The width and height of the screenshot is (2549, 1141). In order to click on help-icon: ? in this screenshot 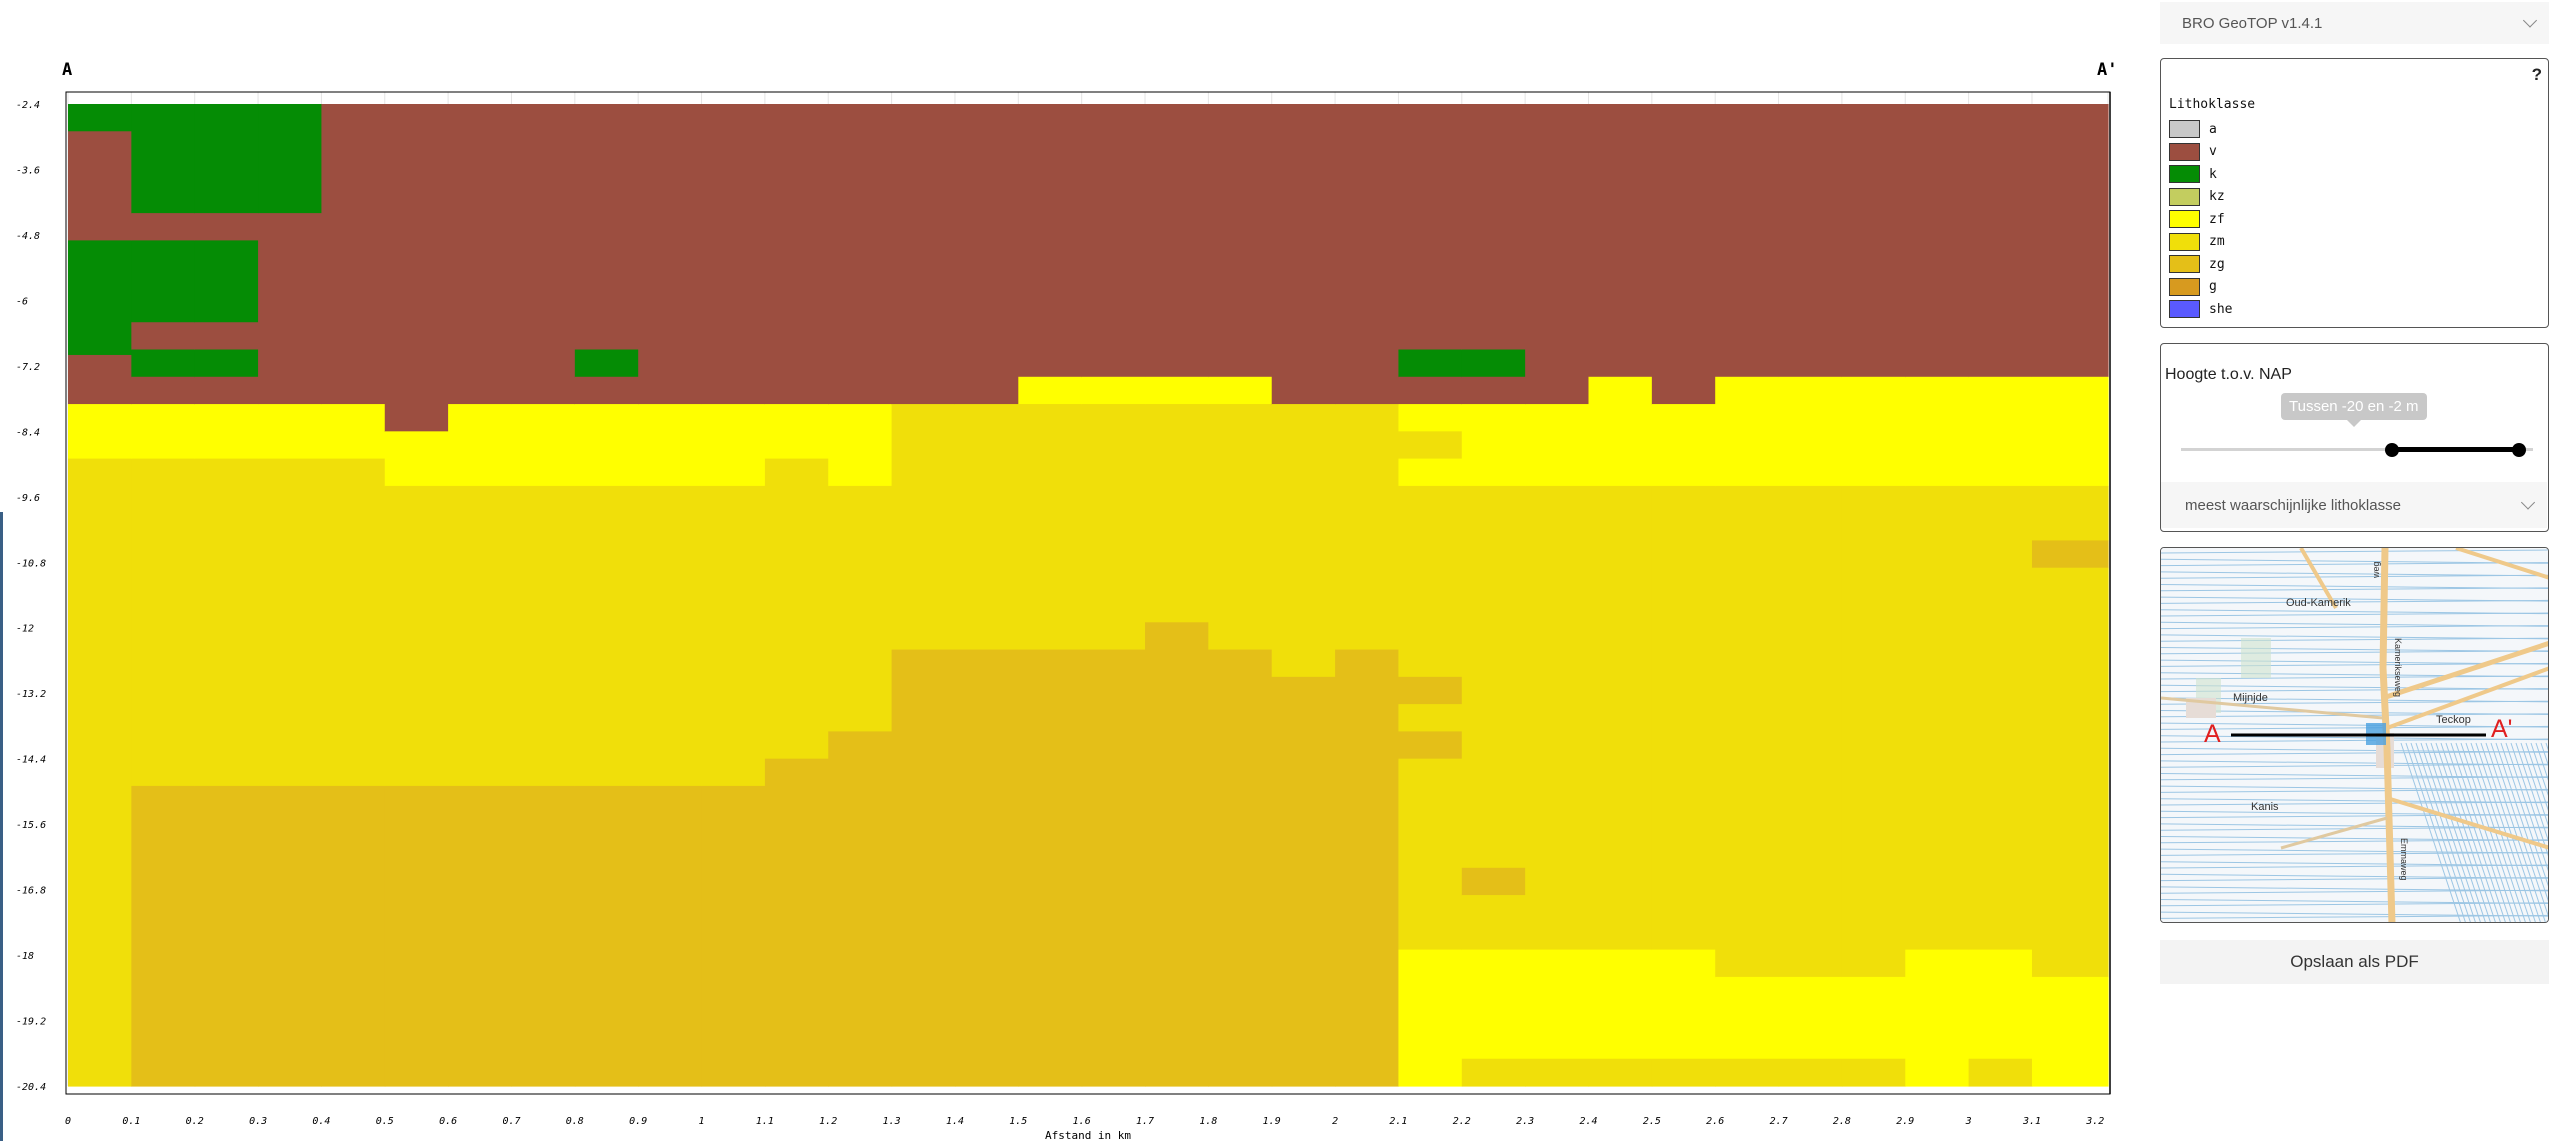, I will do `click(2536, 74)`.